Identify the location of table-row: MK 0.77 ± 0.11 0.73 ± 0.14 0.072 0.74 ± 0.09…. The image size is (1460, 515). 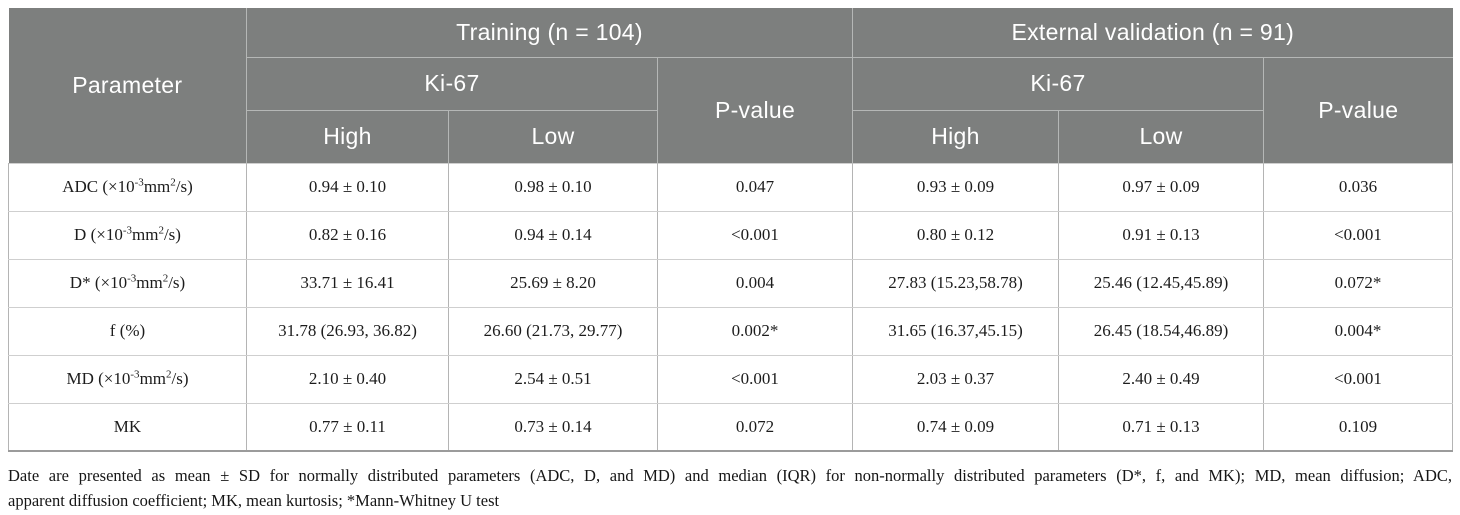
(731, 427).